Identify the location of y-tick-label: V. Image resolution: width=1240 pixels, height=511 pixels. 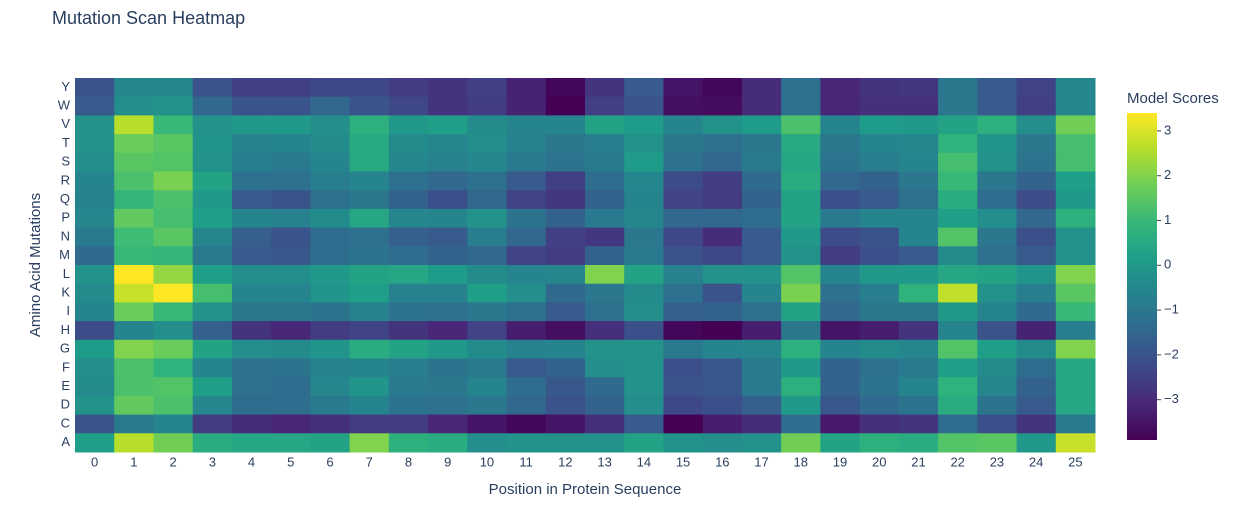
(65, 123).